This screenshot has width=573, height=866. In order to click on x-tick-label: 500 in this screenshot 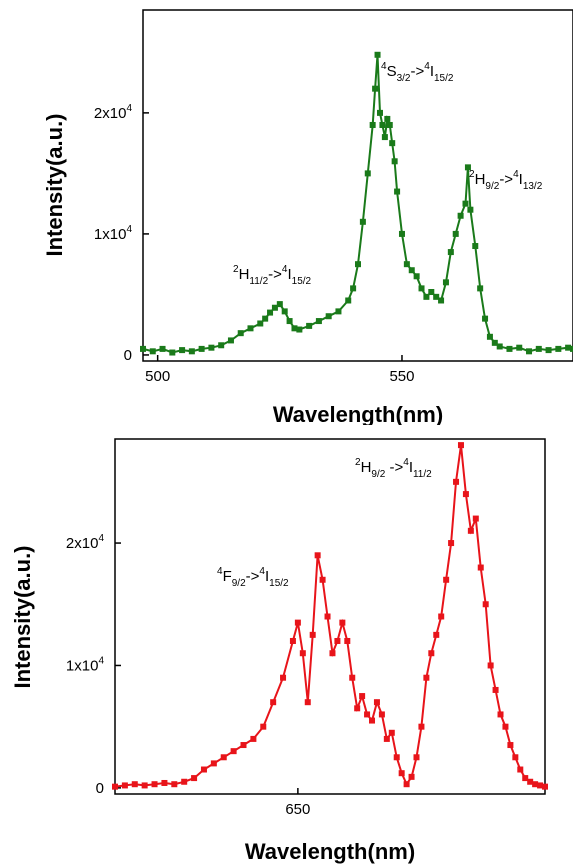, I will do `click(157, 376)`.